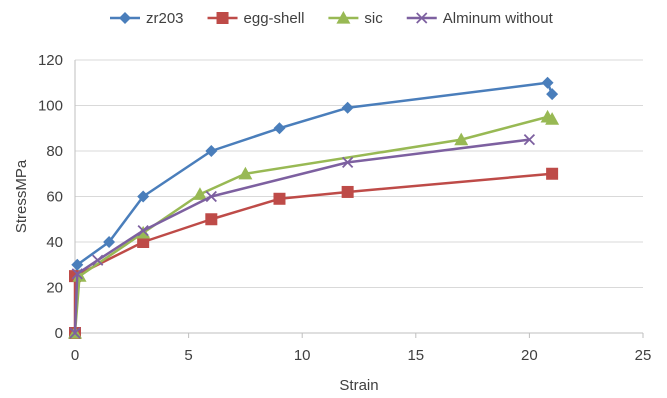 The image size is (667, 398). I want to click on y-tick-label-3: 60, so click(54, 197).